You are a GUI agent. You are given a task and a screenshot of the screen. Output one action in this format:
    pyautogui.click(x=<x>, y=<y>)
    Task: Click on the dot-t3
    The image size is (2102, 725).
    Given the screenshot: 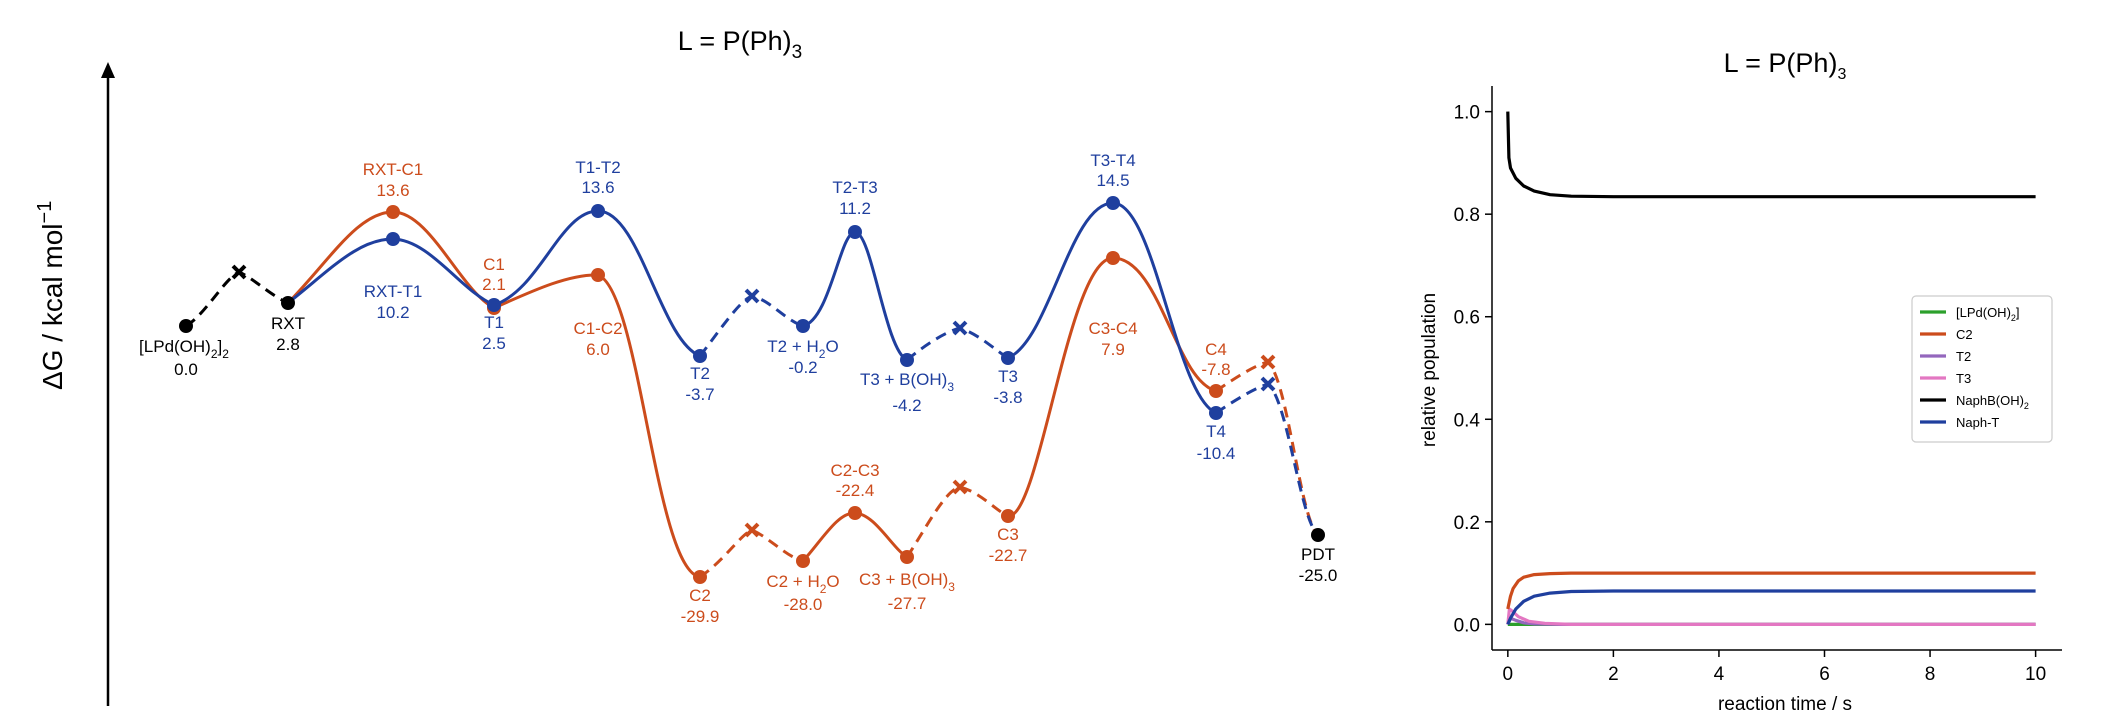 What is the action you would take?
    pyautogui.click(x=1008, y=358)
    